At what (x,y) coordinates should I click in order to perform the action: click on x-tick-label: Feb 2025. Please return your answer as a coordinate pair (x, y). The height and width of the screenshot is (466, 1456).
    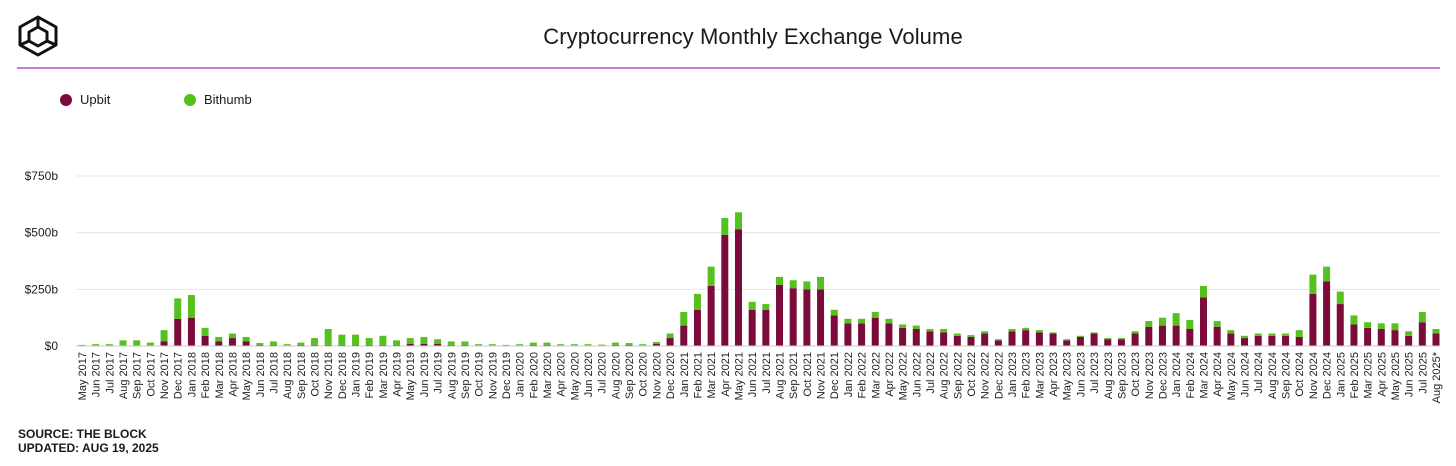
    Looking at the image, I should click on (1355, 375).